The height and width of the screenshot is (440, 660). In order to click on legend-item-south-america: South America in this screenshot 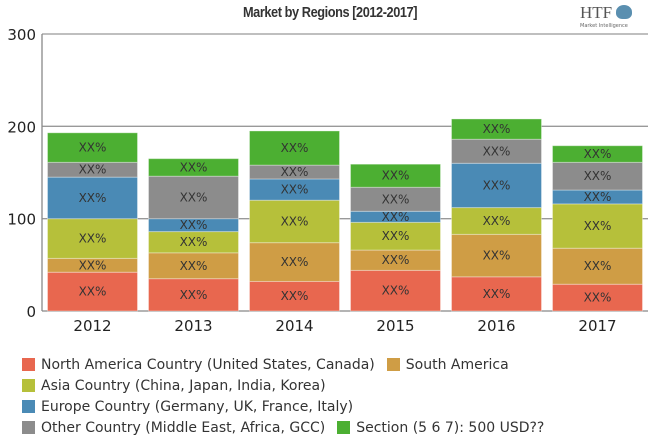, I will do `click(447, 365)`.